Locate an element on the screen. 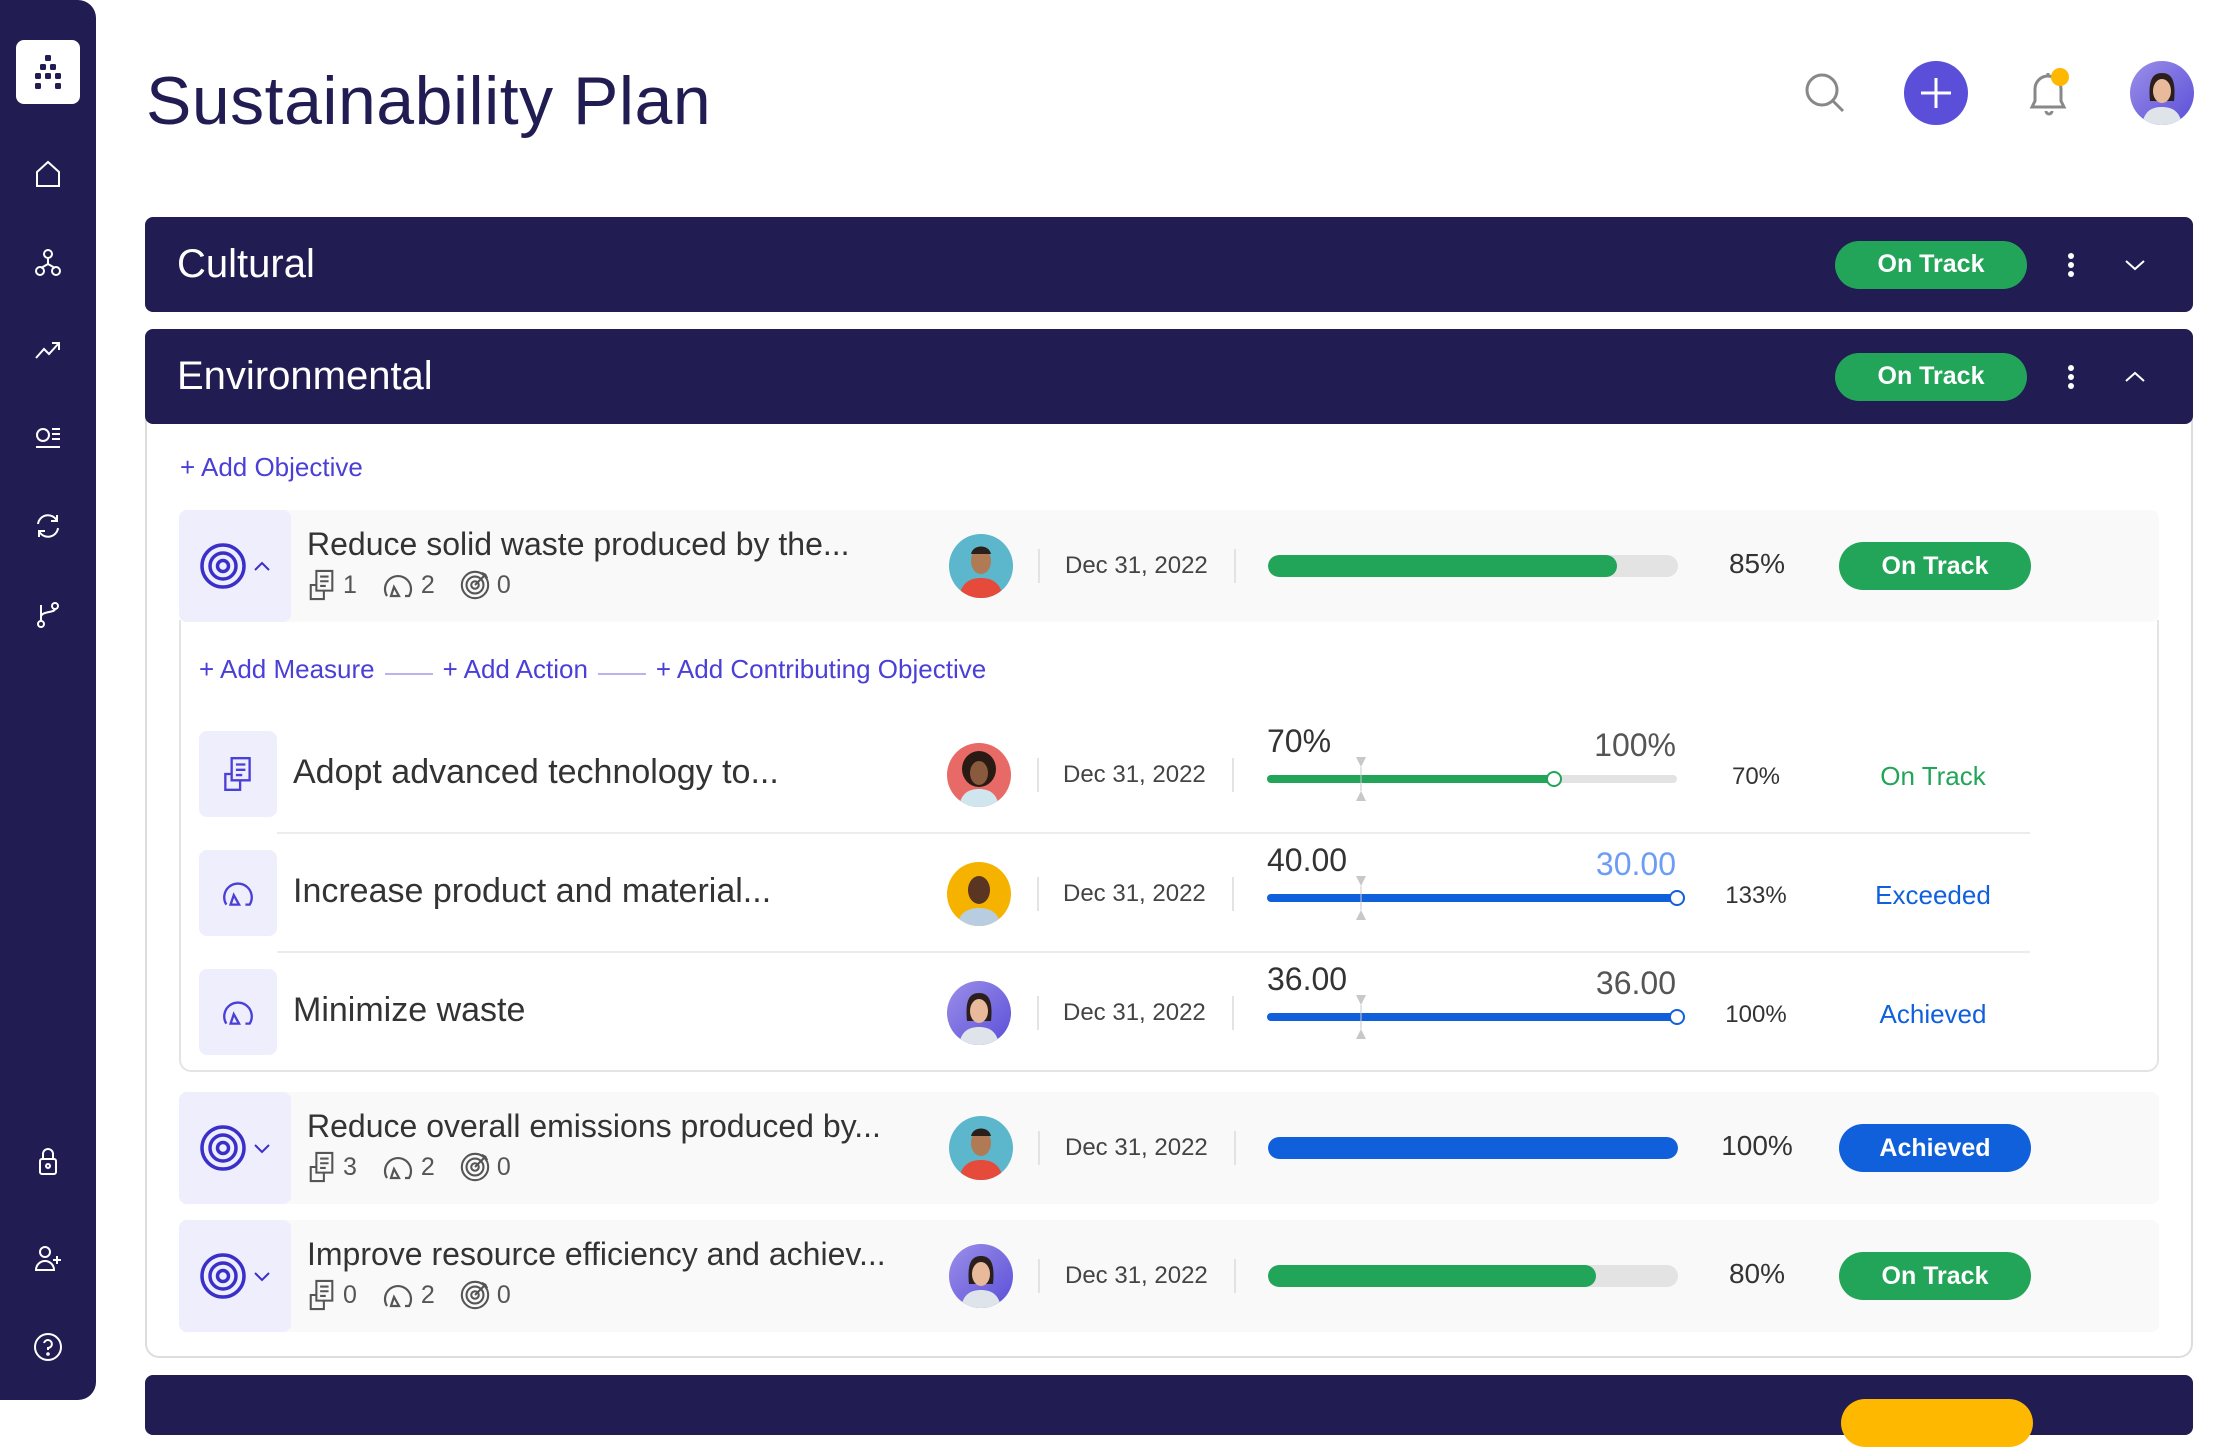 This screenshot has height=1447, width=2230. action-progress-bar is located at coordinates (1476, 1017).